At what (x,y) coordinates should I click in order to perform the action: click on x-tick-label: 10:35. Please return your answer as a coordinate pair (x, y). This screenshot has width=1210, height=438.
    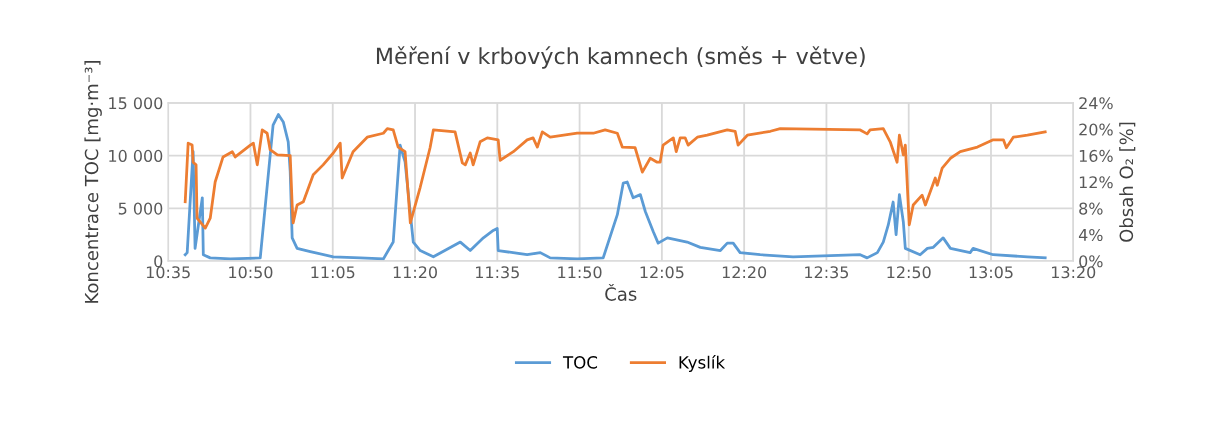
    Looking at the image, I should click on (168, 272).